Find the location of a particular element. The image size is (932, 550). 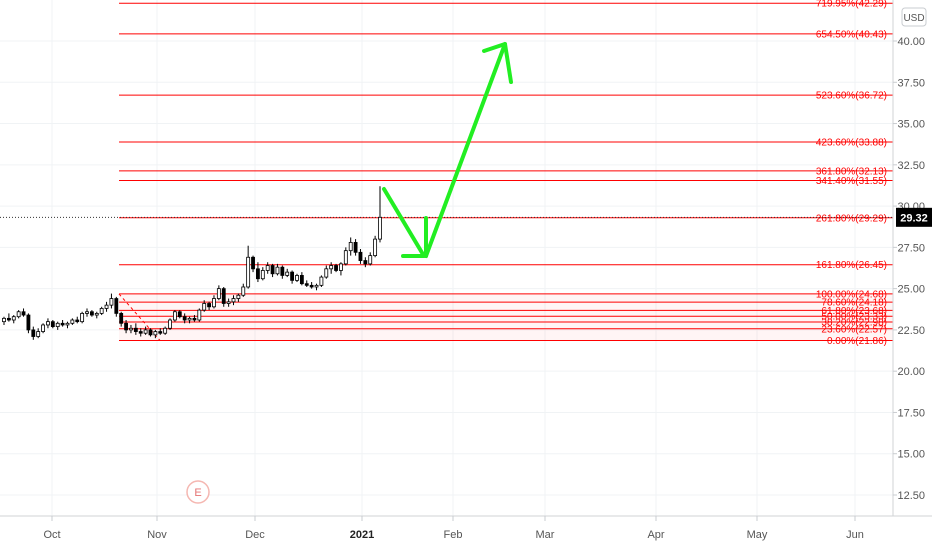

fib-level-label: 161.80%(26.45) is located at coordinates (851, 265).